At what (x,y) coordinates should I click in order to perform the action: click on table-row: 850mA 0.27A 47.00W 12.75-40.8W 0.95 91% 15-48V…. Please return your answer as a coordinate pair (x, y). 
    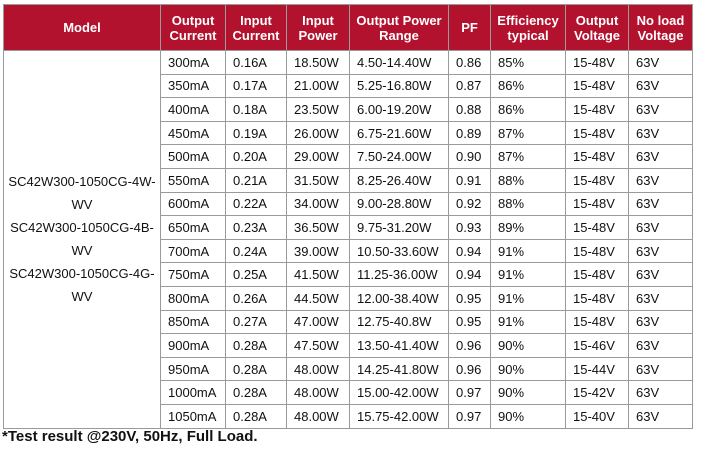
    Looking at the image, I should click on (348, 322).